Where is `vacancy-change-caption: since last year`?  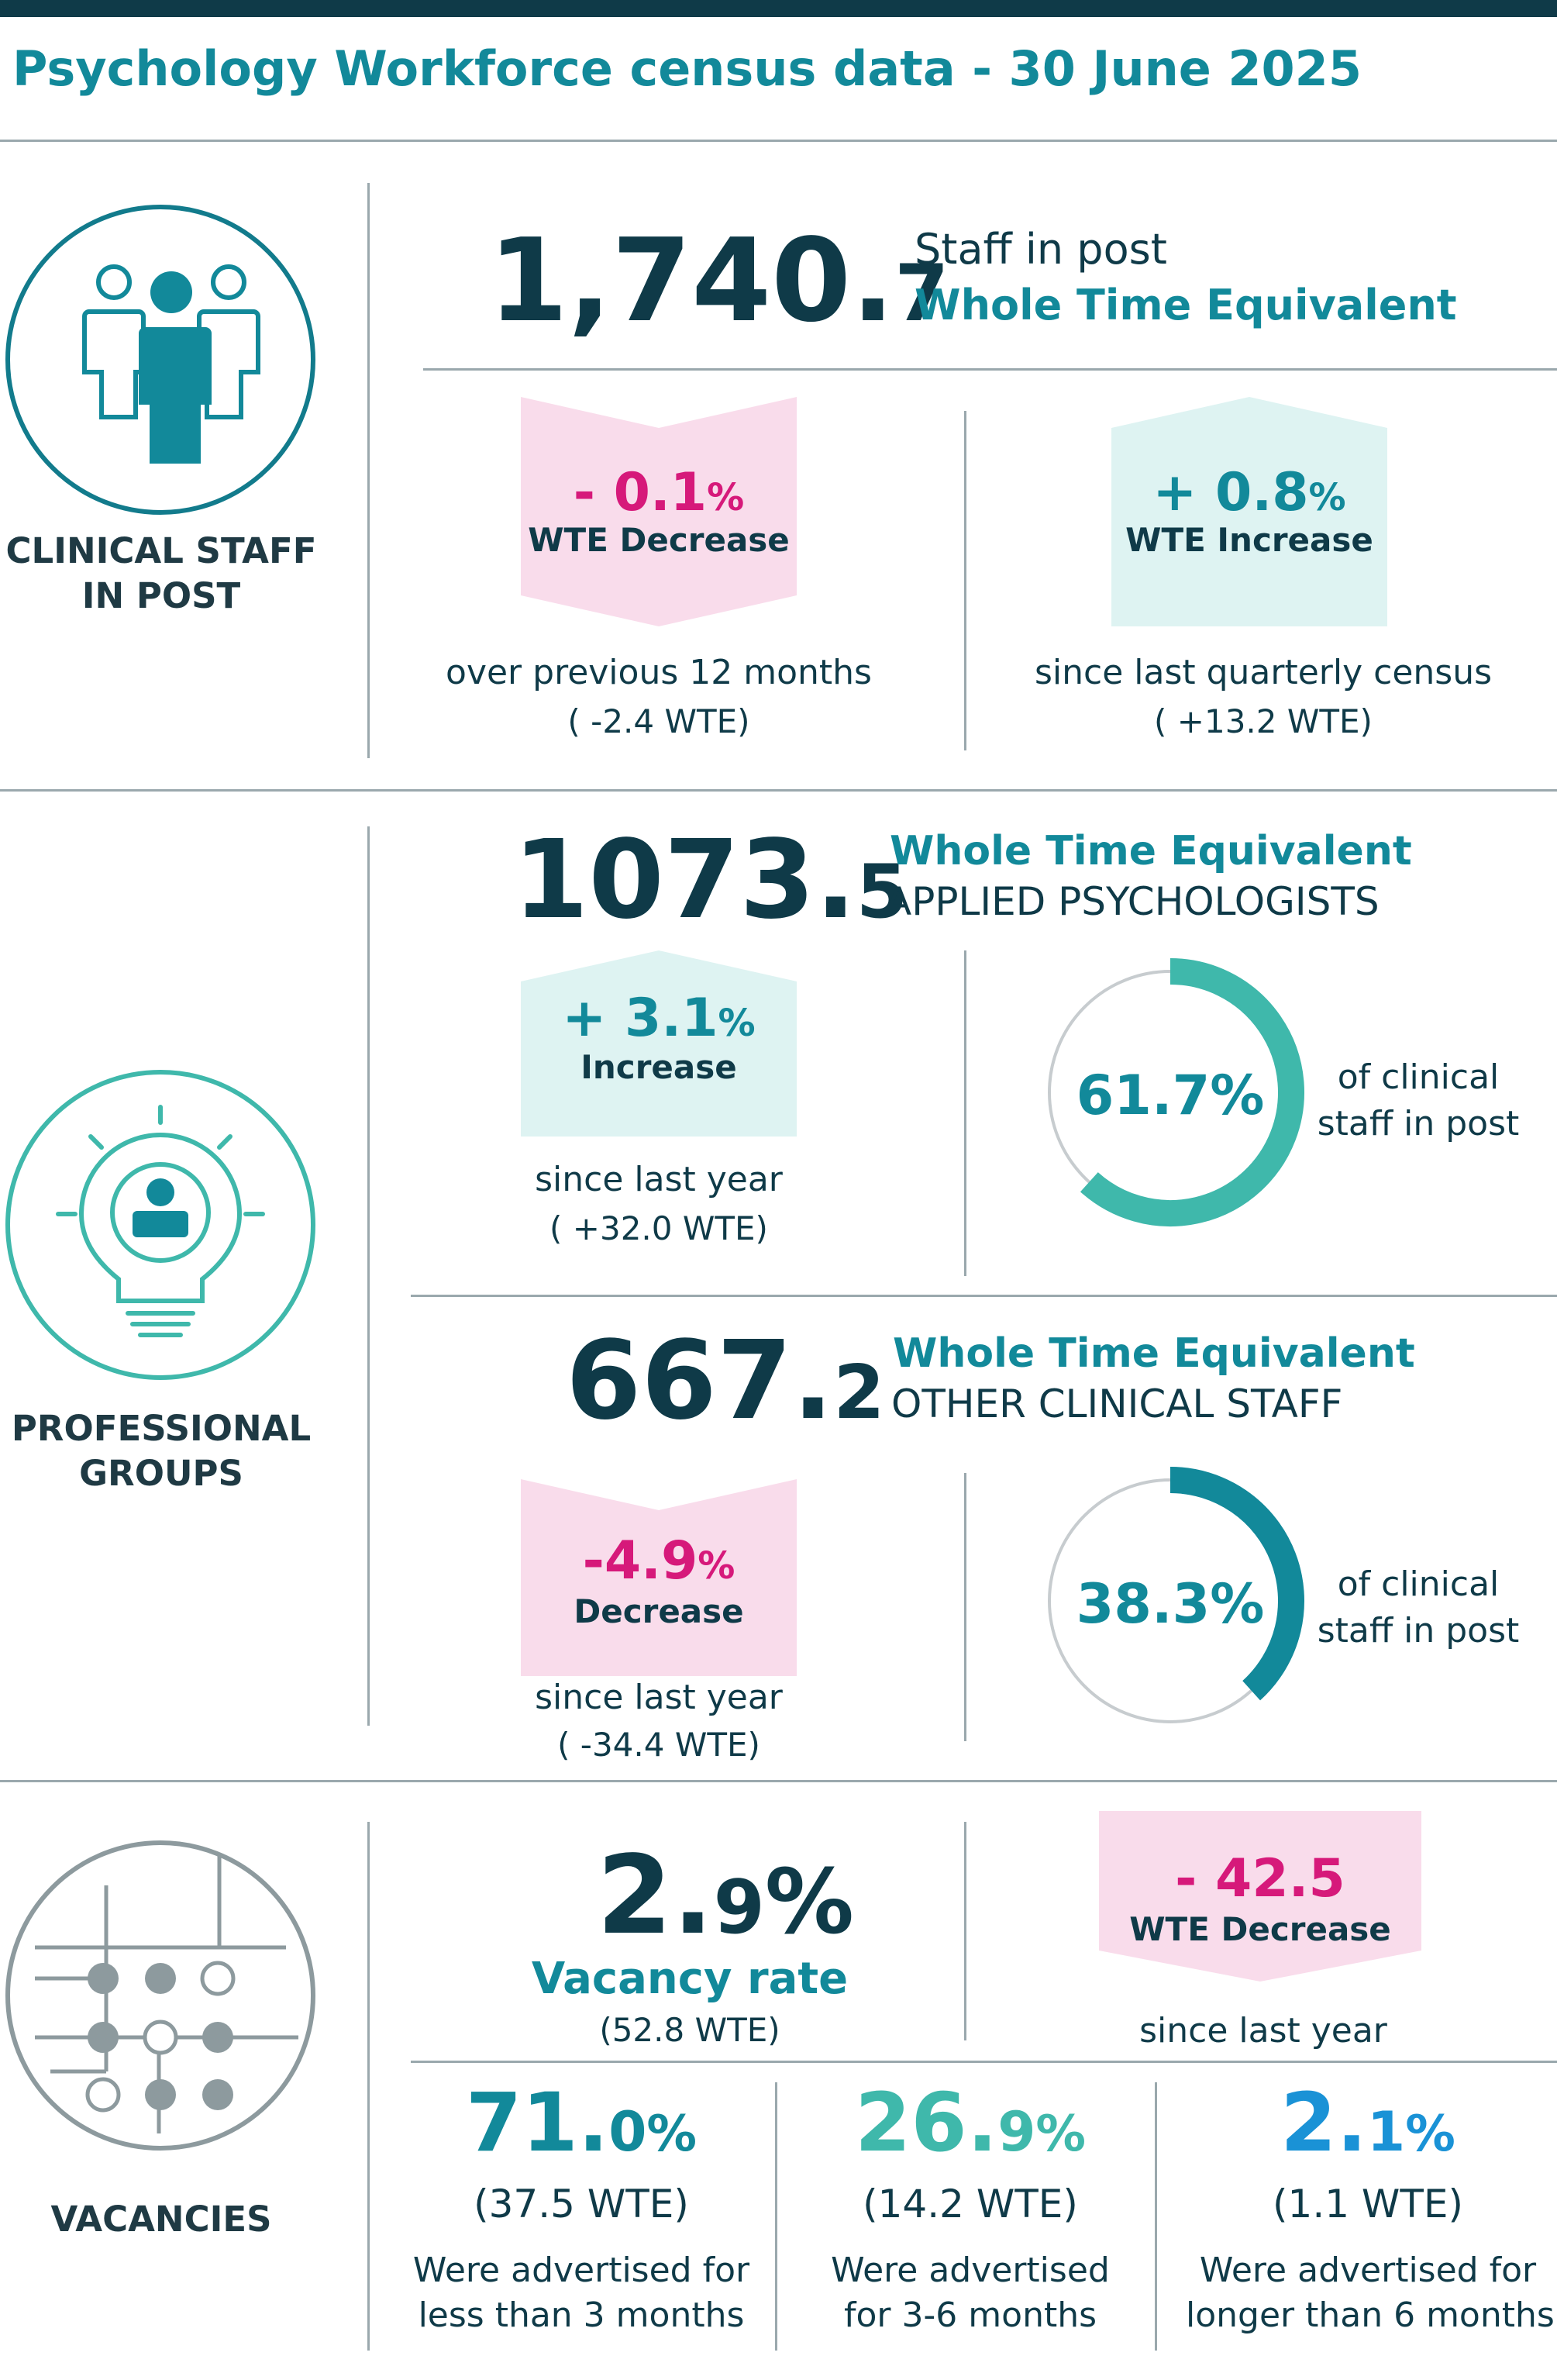 vacancy-change-caption: since last year is located at coordinates (1263, 2031).